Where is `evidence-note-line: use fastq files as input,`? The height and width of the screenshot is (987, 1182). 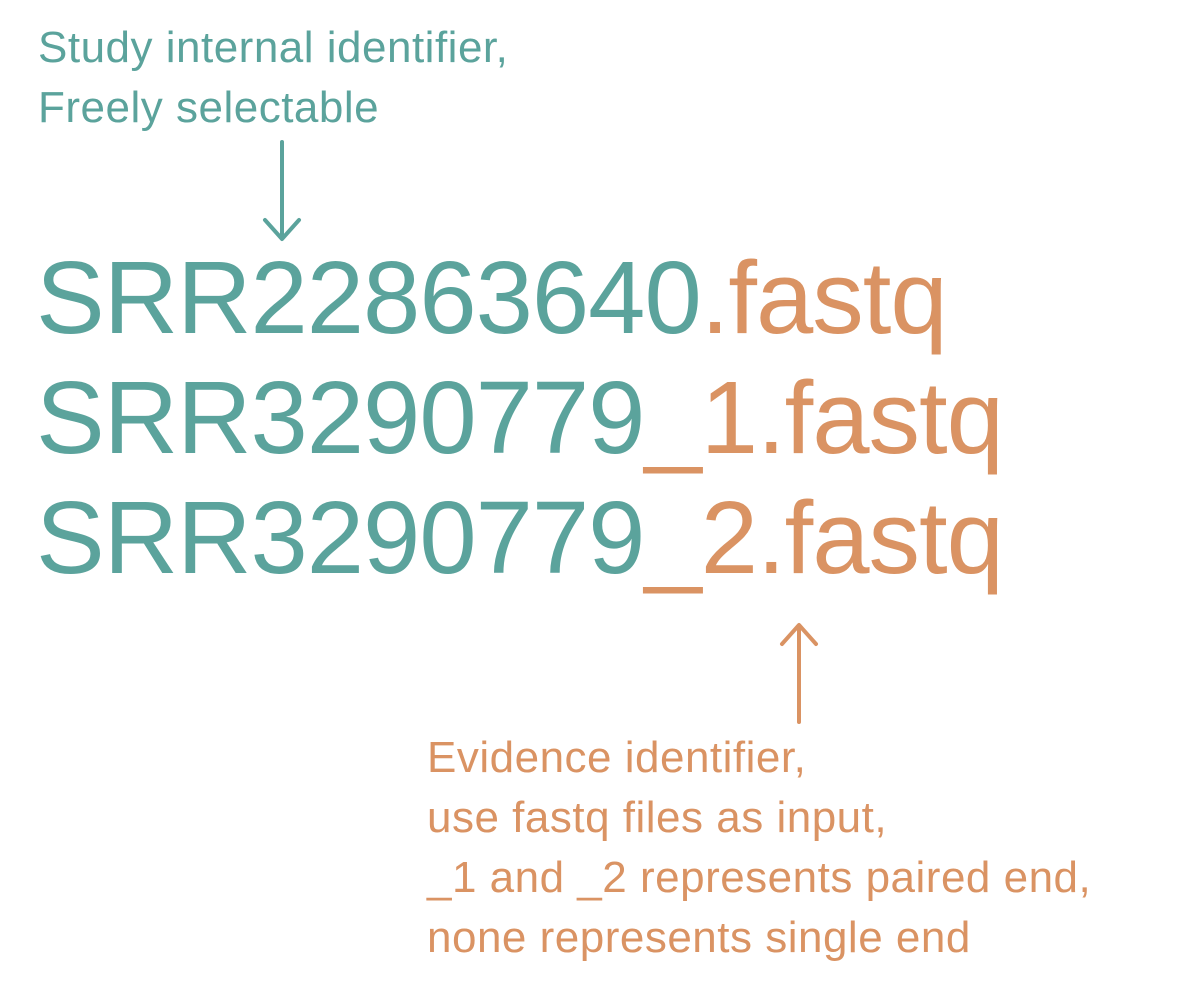
evidence-note-line: use fastq files as input, is located at coordinates (657, 817).